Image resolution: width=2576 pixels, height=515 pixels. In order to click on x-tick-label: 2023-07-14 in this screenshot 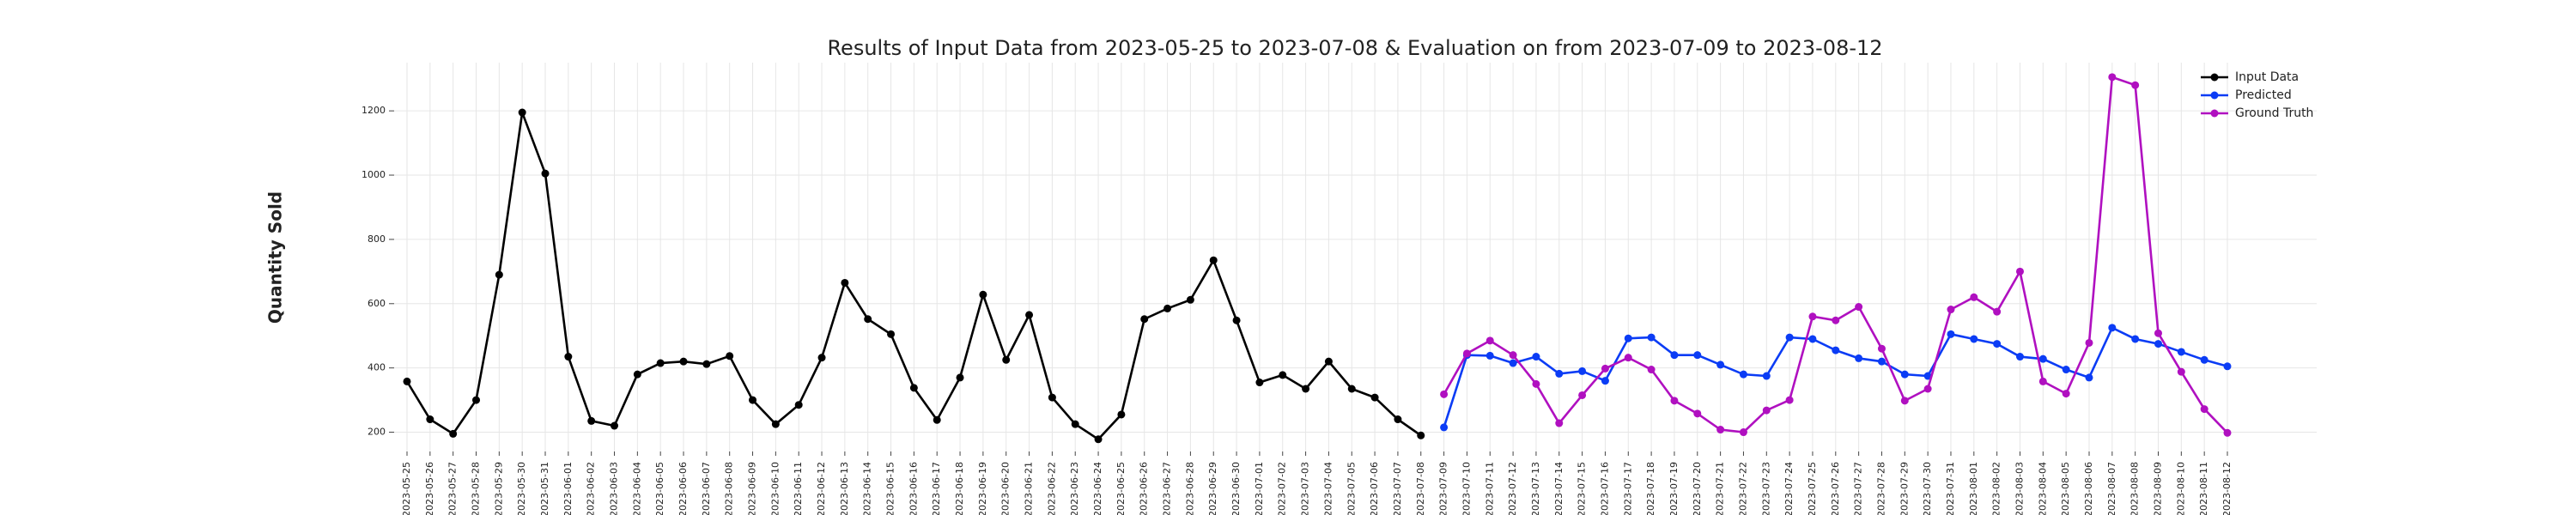, I will do `click(1558, 488)`.